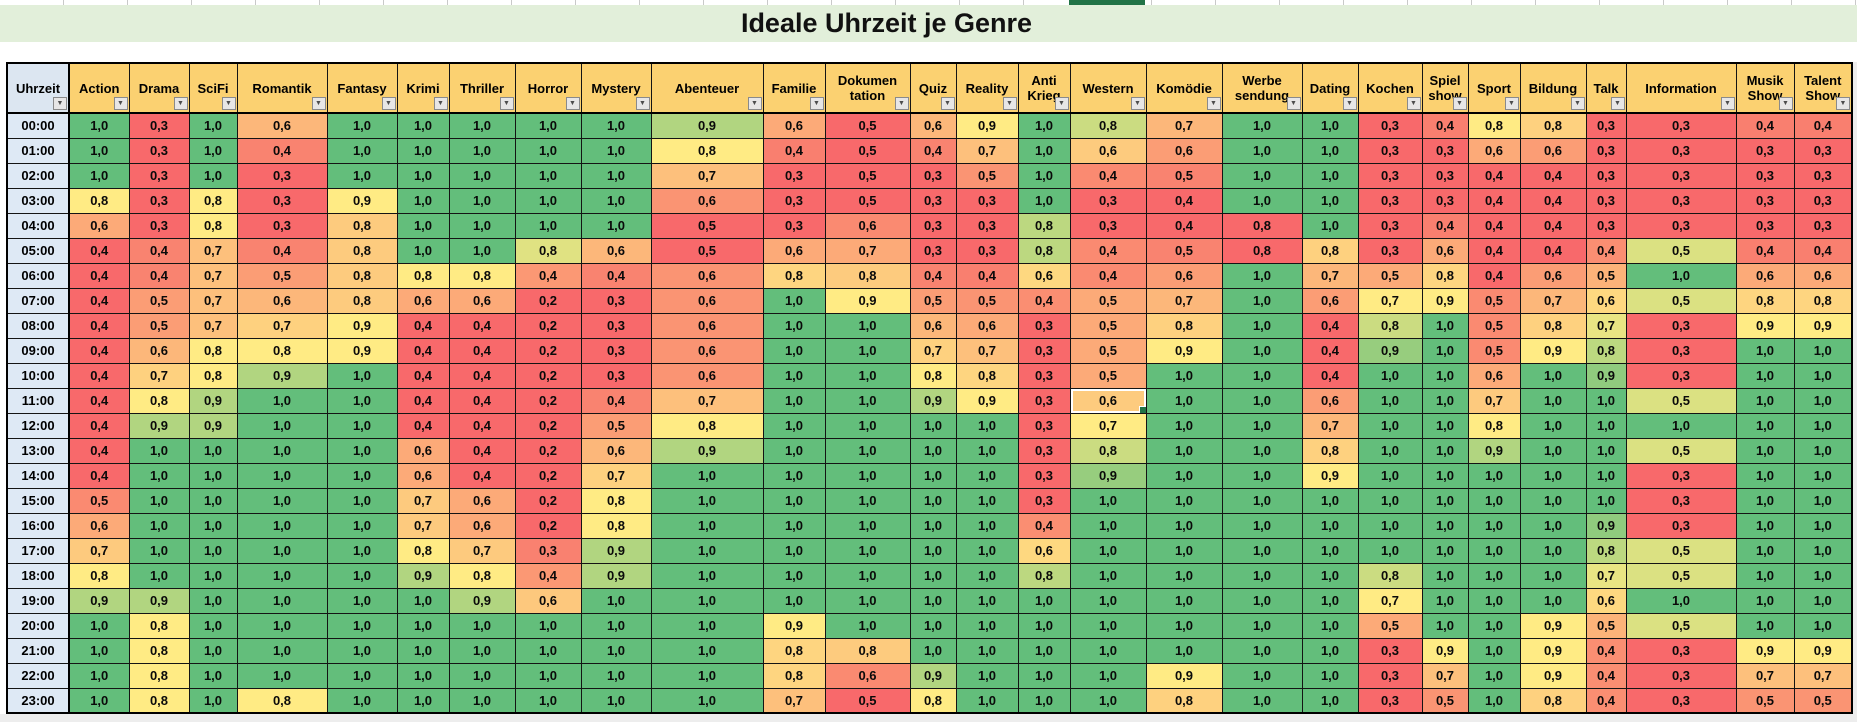 This screenshot has height=722, width=1857. I want to click on heatmap-cell: 0,7, so click(707, 400).